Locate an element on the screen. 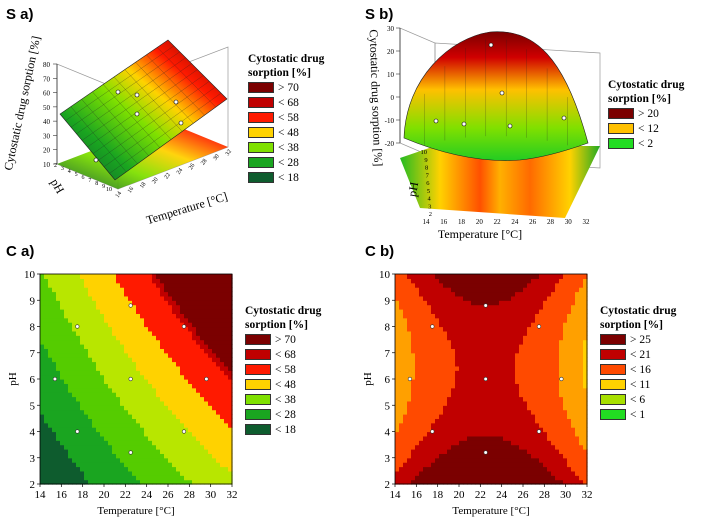  legend-label: < 58 is located at coordinates (288, 117).